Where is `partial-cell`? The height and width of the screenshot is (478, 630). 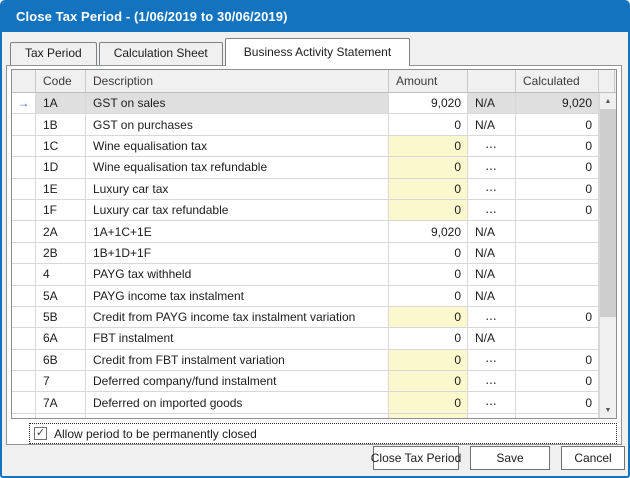 partial-cell is located at coordinates (61, 415).